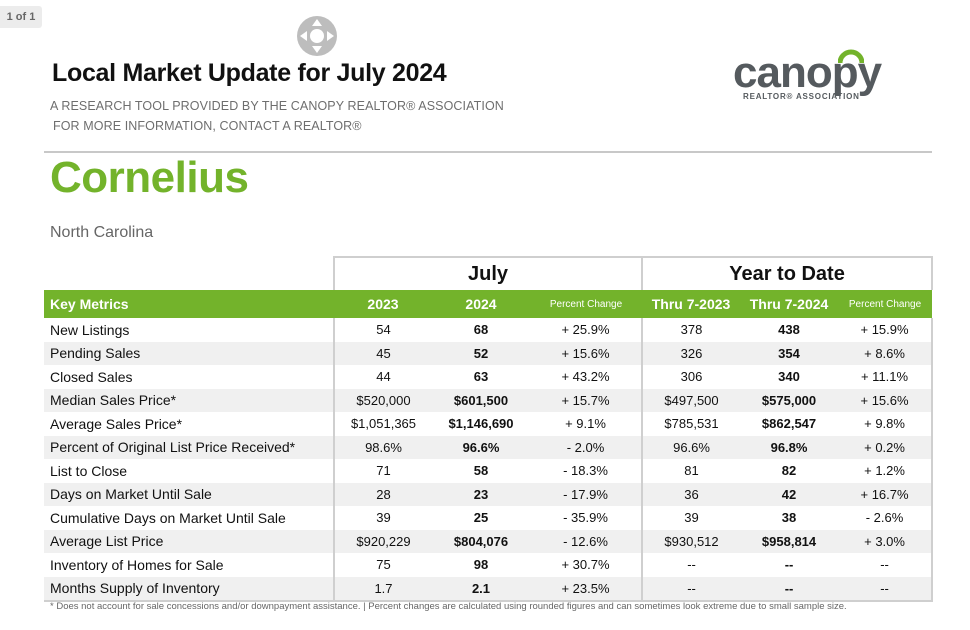  What do you see at coordinates (886, 471) in the screenshot?
I see `table-cell: + 1.2%` at bounding box center [886, 471].